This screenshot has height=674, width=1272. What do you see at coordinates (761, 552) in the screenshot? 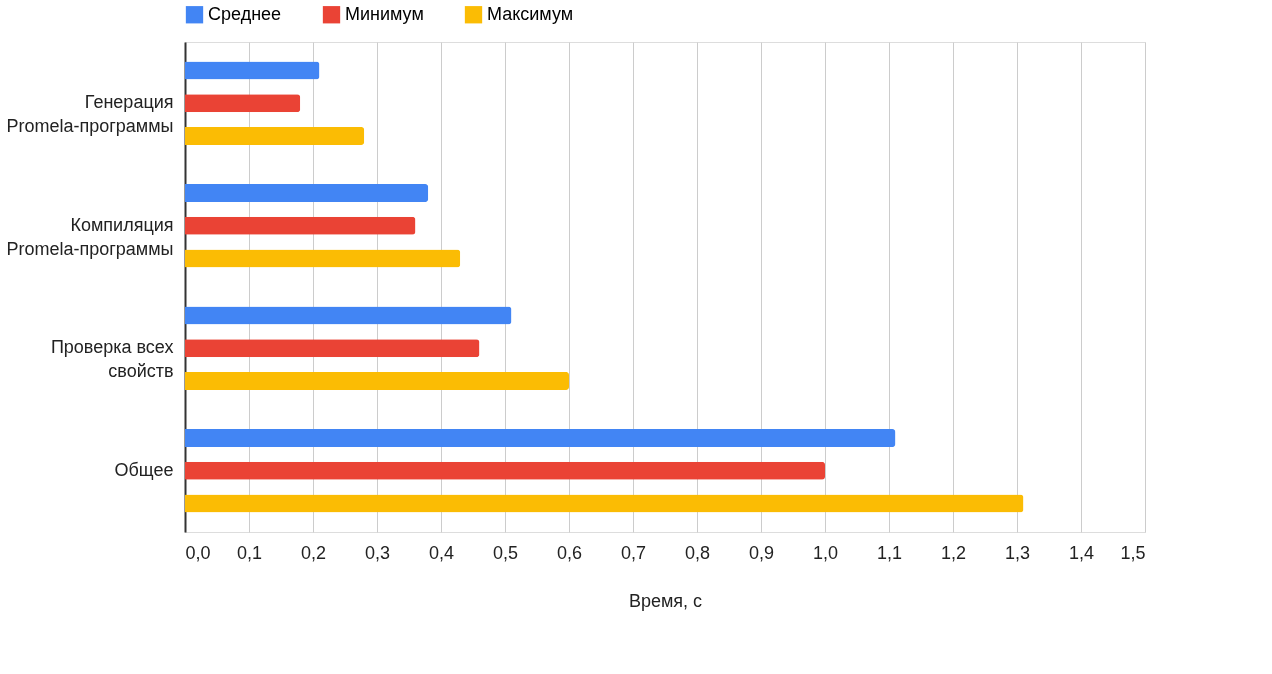
I see `x-tick-label: 0,9` at bounding box center [761, 552].